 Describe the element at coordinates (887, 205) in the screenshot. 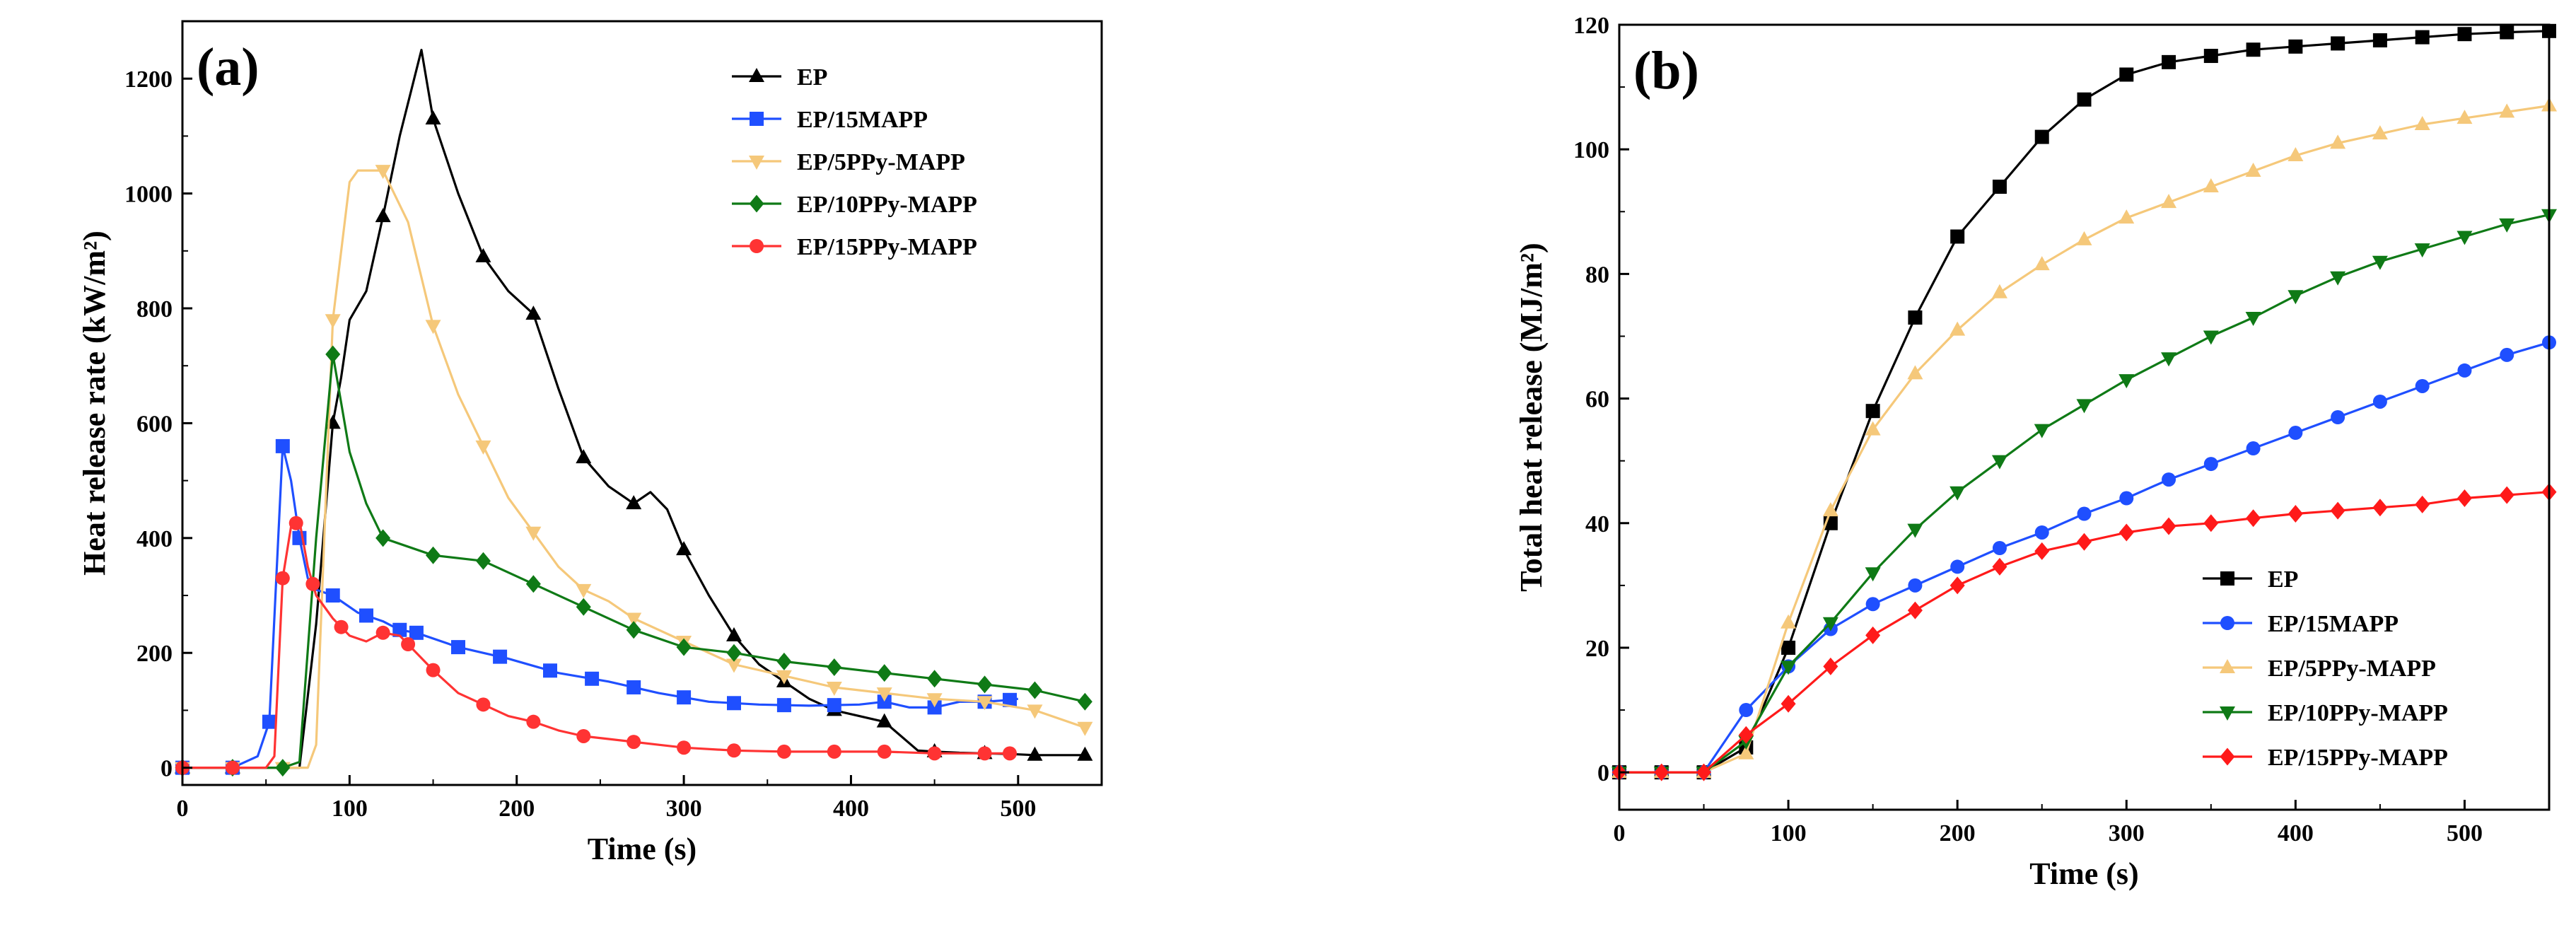

I see `legend-label: EP/10PPy-MAPP` at that location.